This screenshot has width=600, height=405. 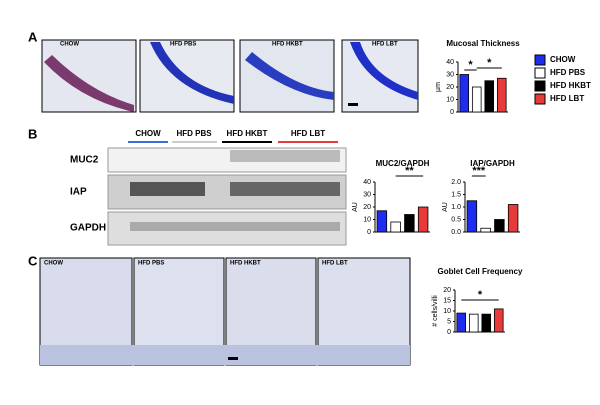 What do you see at coordinates (148, 133) in the screenshot?
I see `group-label: CHOW` at bounding box center [148, 133].